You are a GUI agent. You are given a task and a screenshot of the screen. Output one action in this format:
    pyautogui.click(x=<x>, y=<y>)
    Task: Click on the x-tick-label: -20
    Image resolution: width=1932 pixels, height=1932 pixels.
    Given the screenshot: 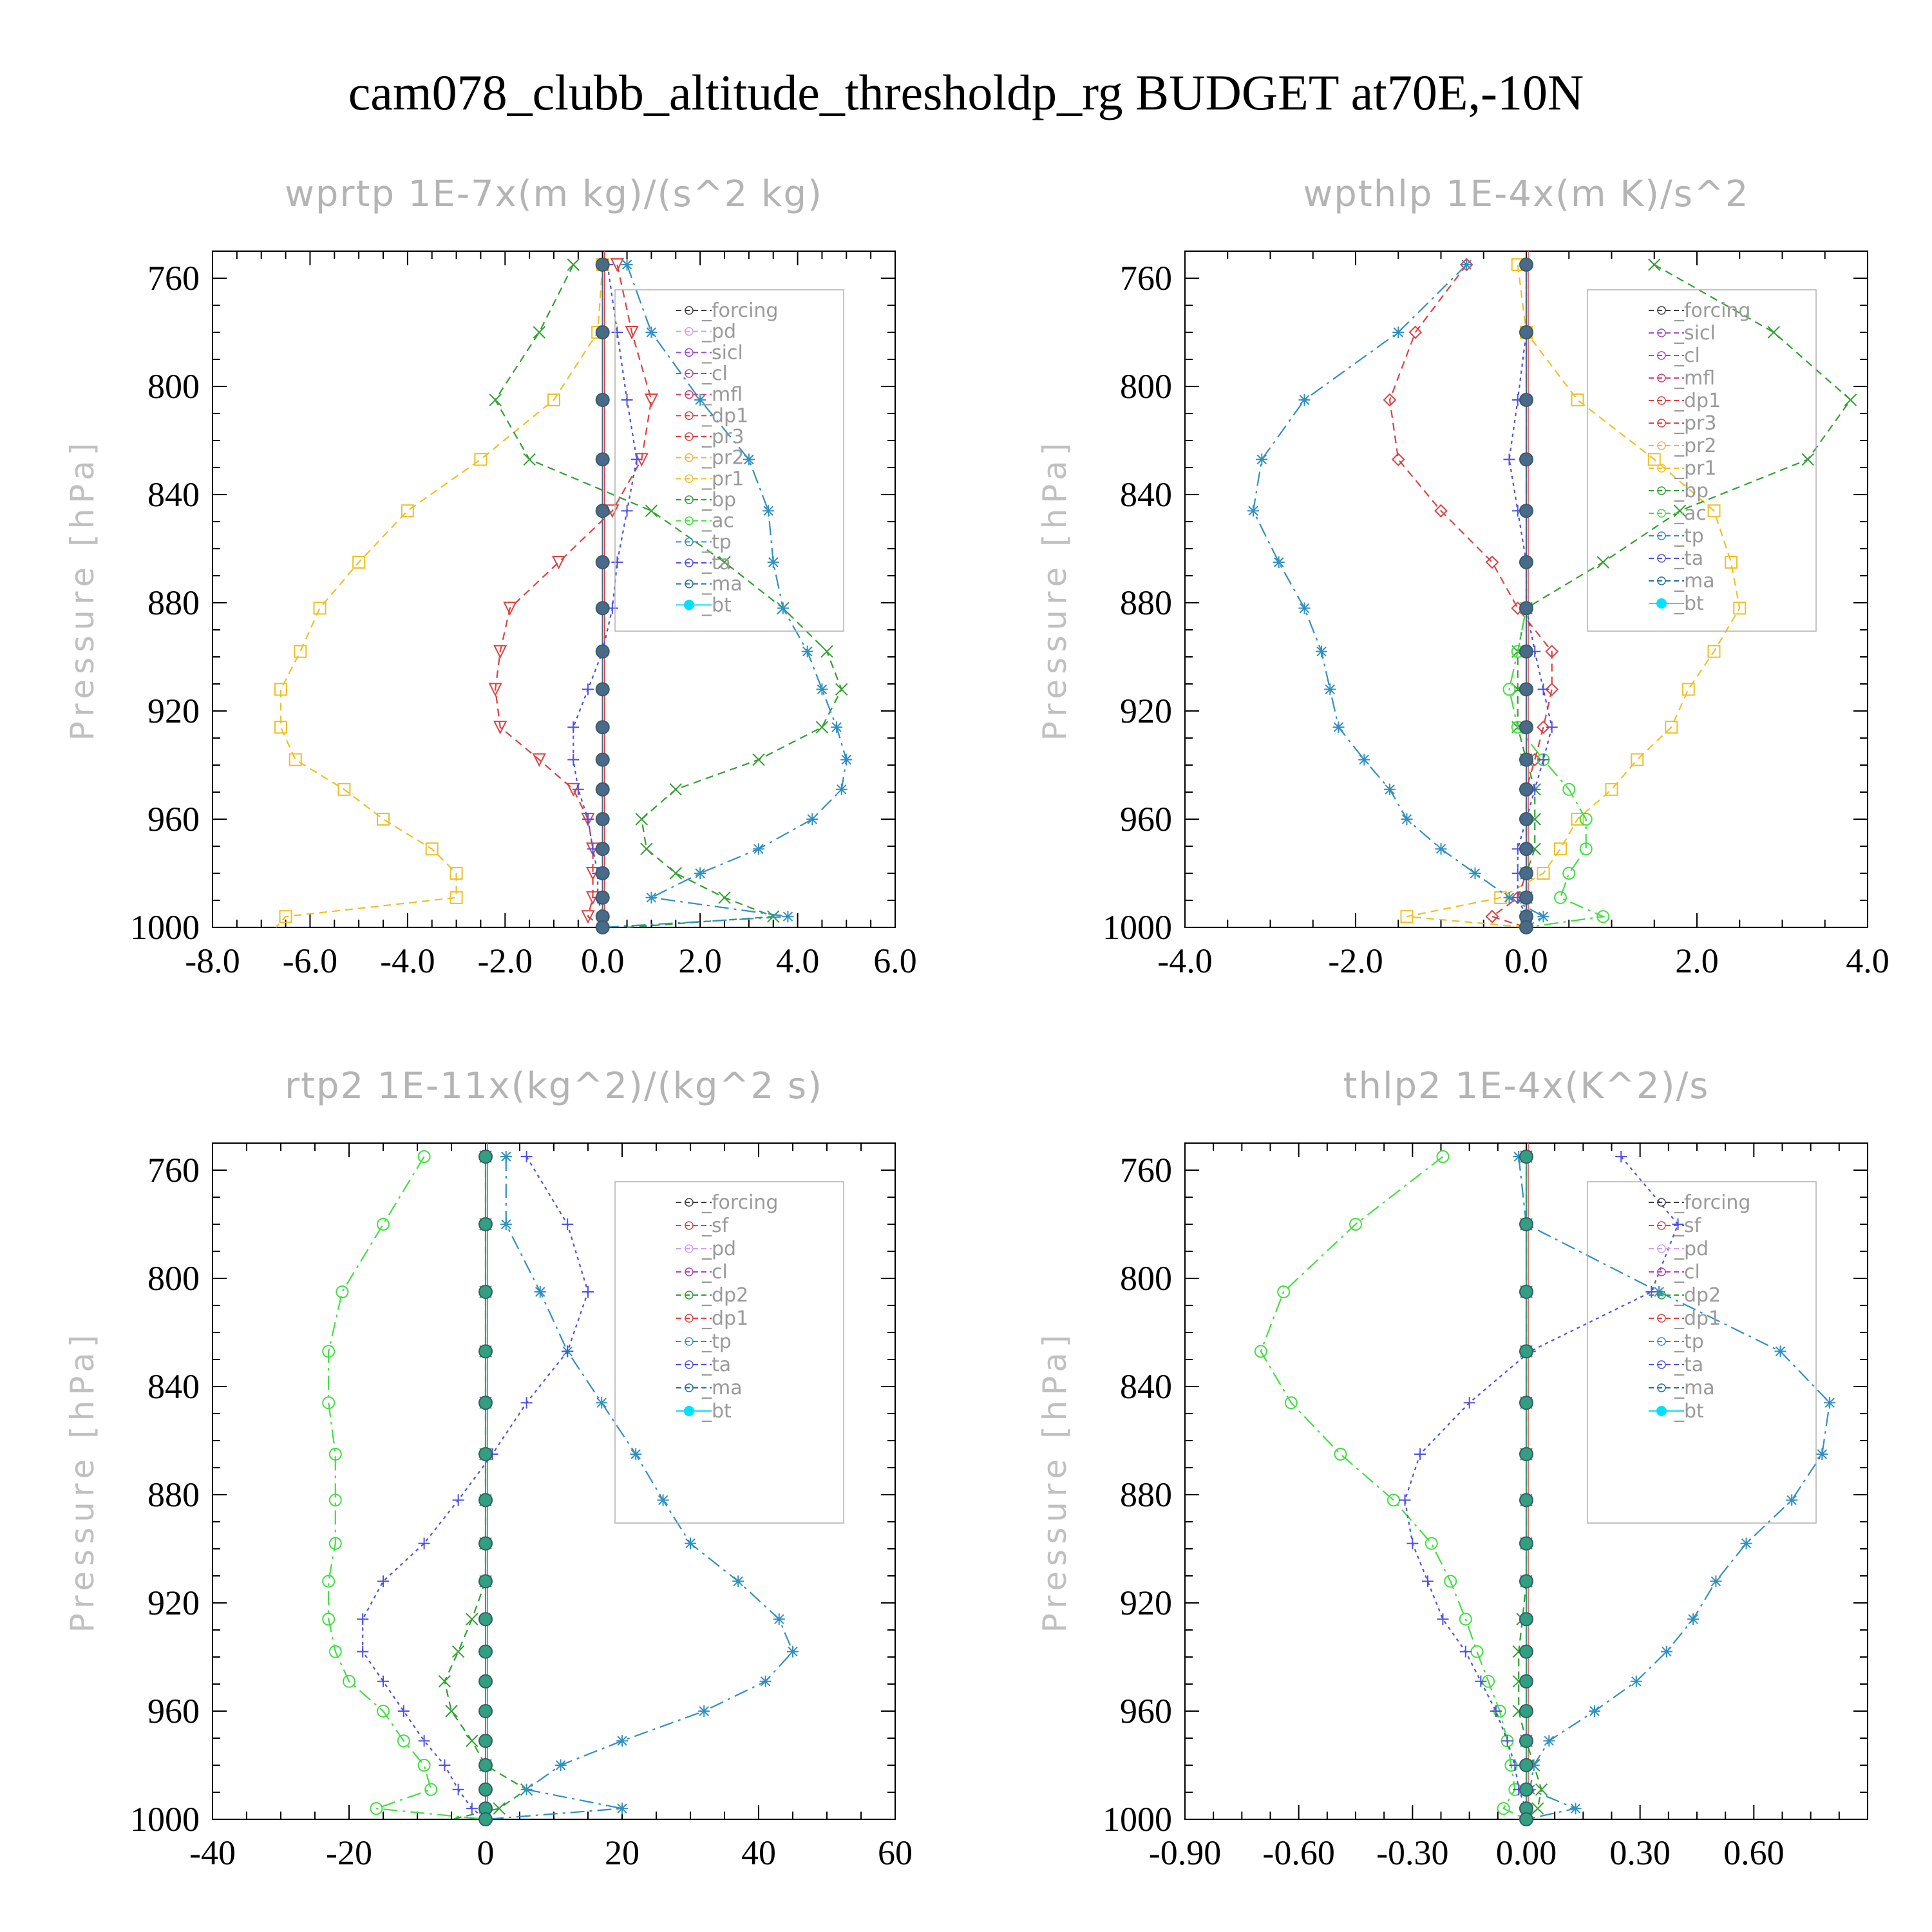 What is the action you would take?
    pyautogui.click(x=349, y=1853)
    